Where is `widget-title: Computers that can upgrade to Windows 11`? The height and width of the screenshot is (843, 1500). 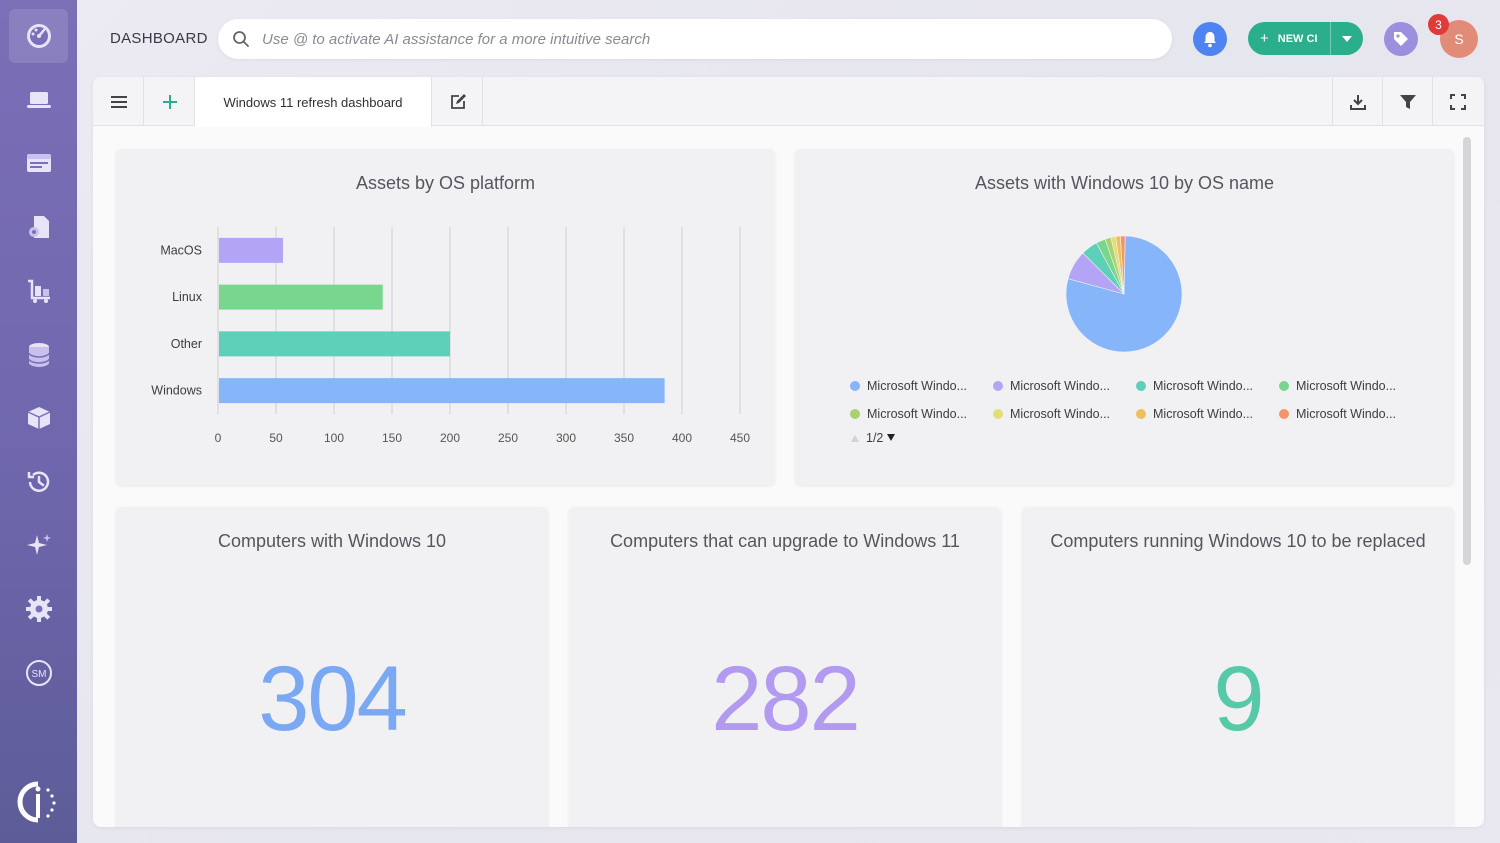 widget-title: Computers that can upgrade to Windows 11 is located at coordinates (785, 541).